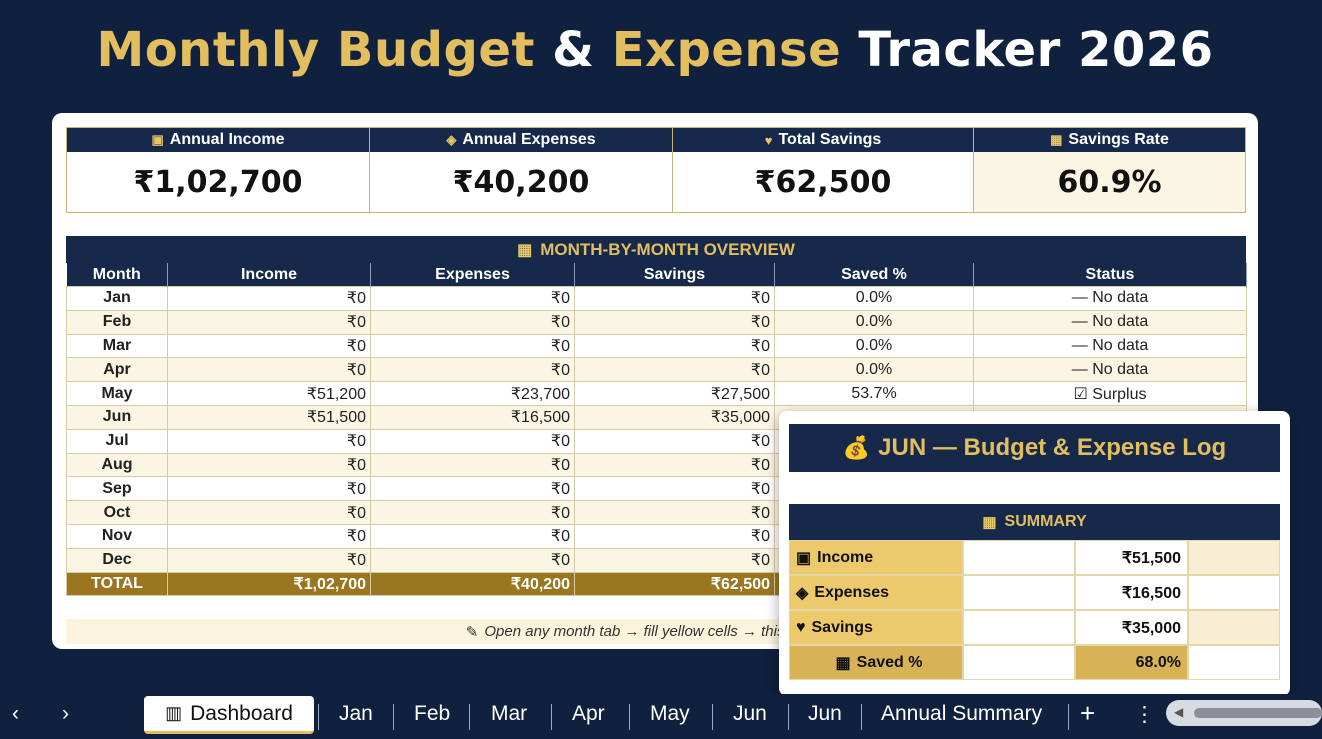  Describe the element at coordinates (117, 298) in the screenshot. I see `cell-month: Jan` at that location.